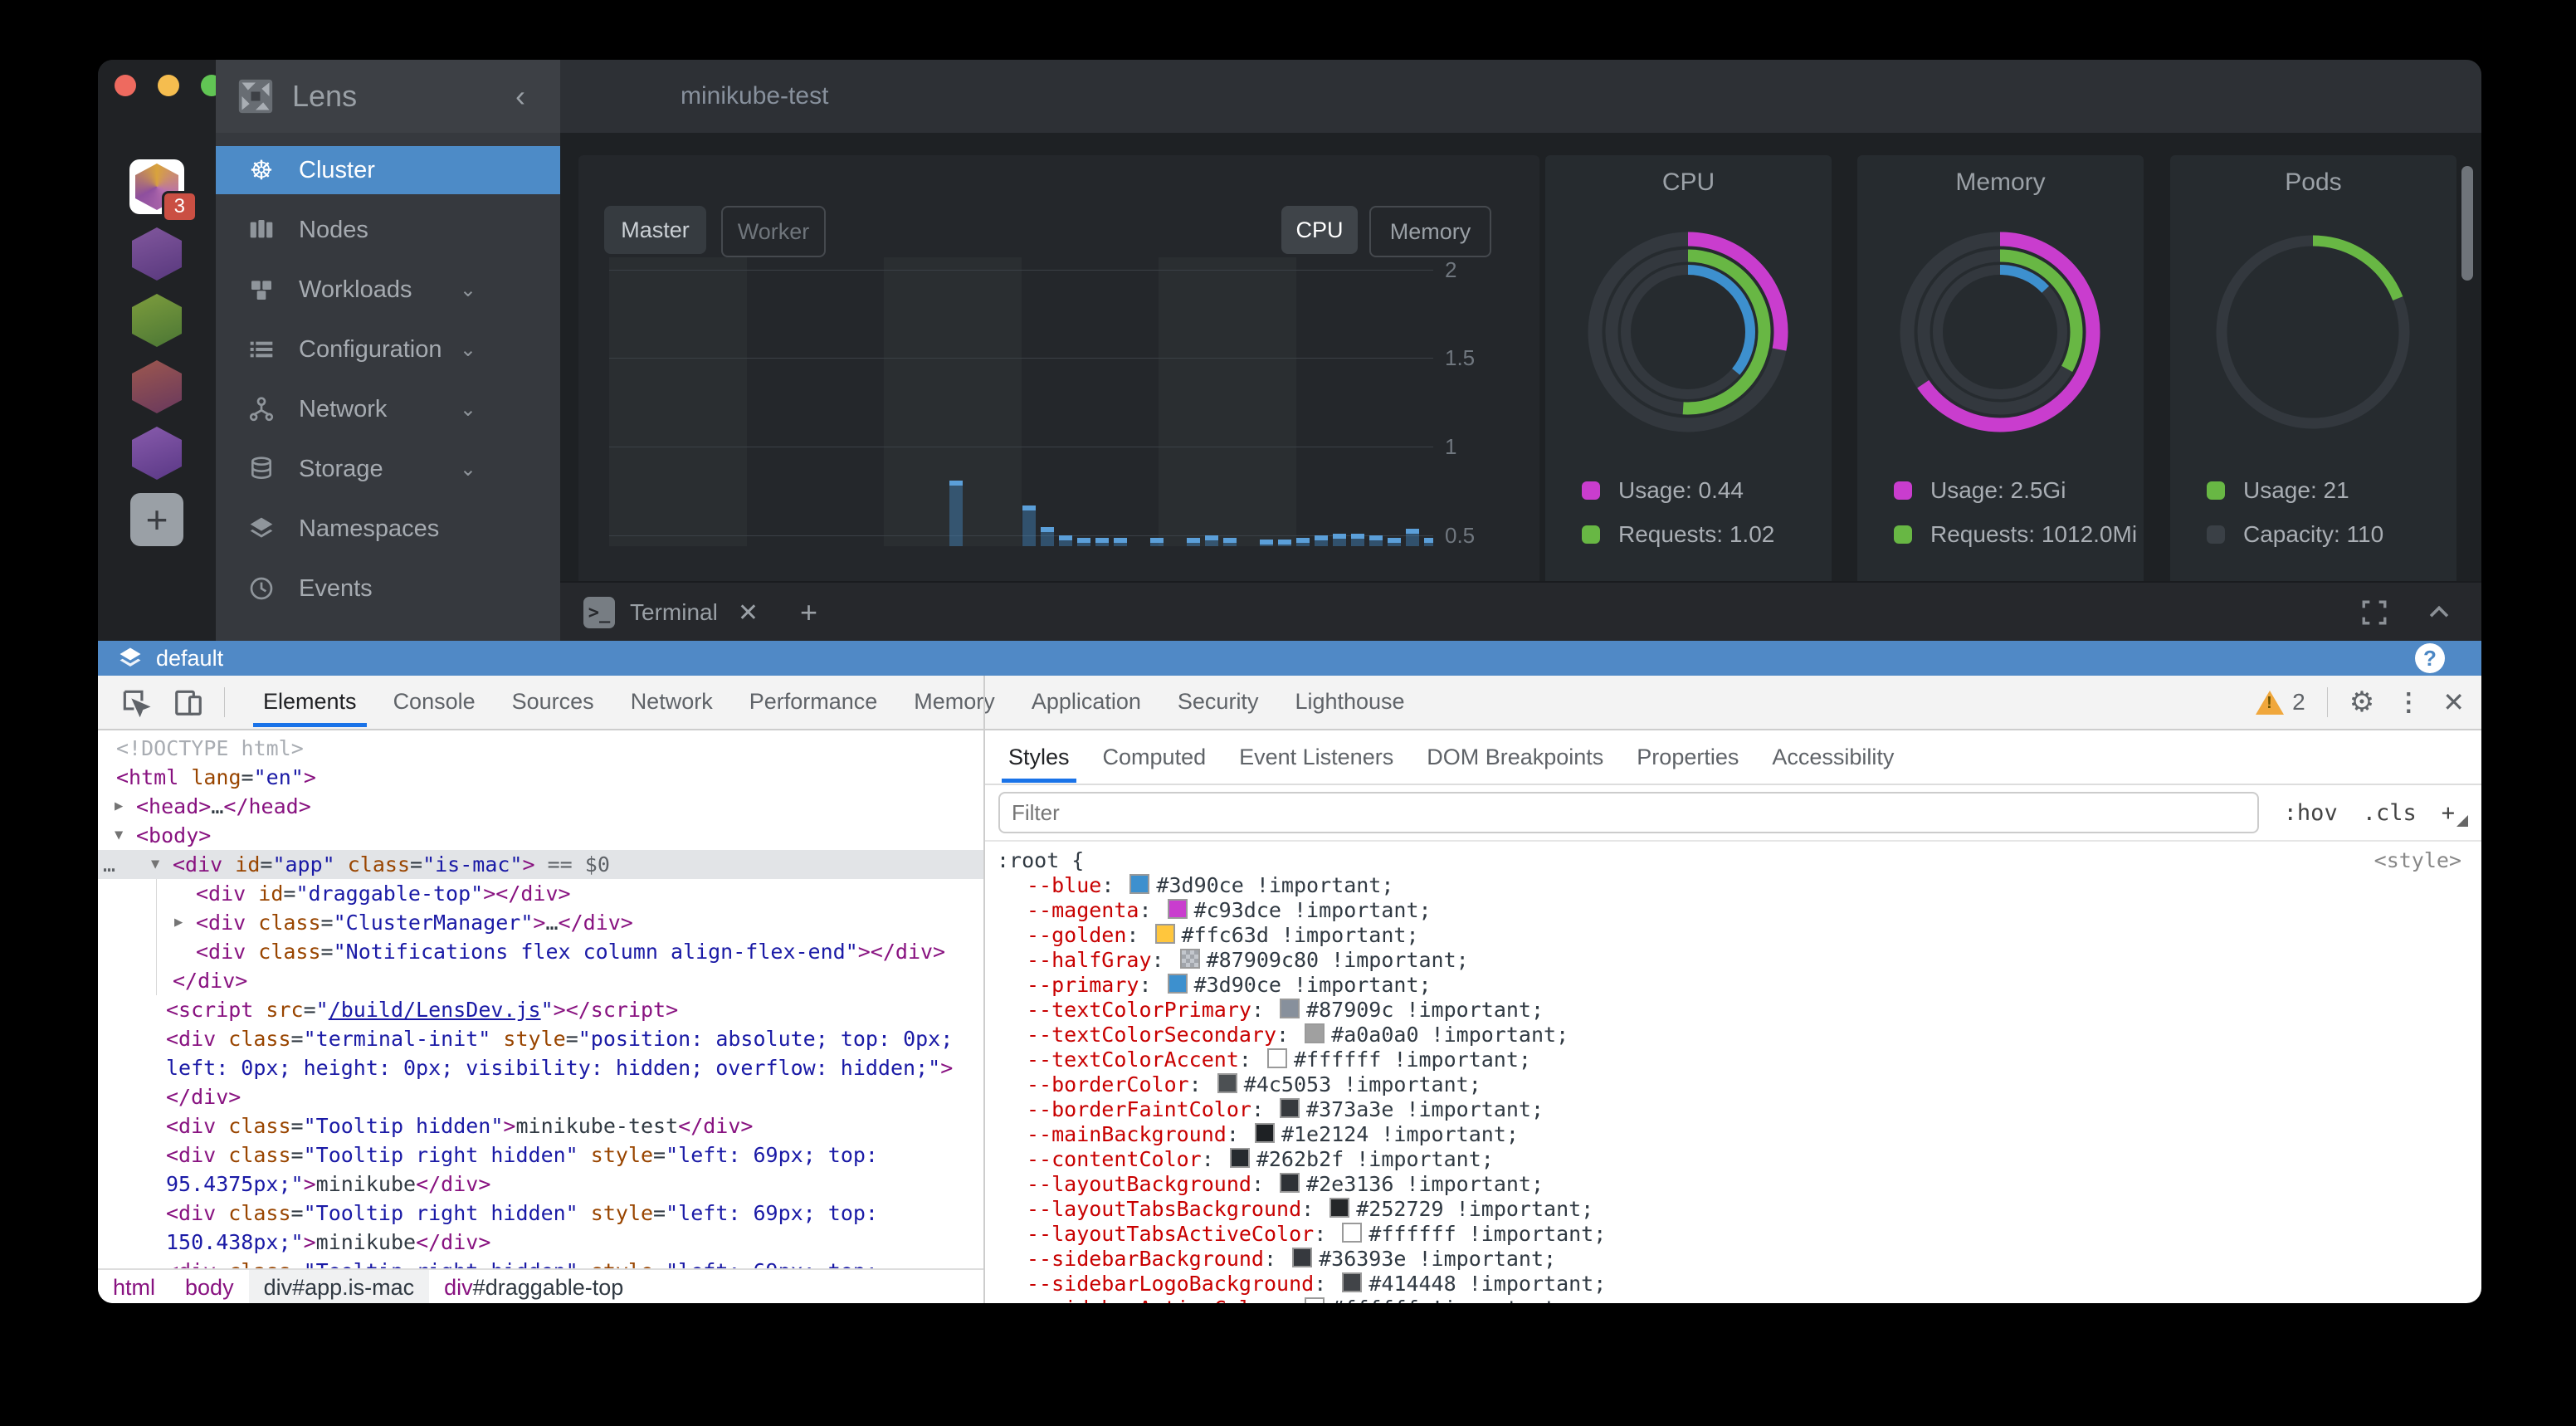 This screenshot has width=2576, height=1426. Describe the element at coordinates (357, 230) in the screenshot. I see `sidebar-item-nodes: Nodes` at that location.